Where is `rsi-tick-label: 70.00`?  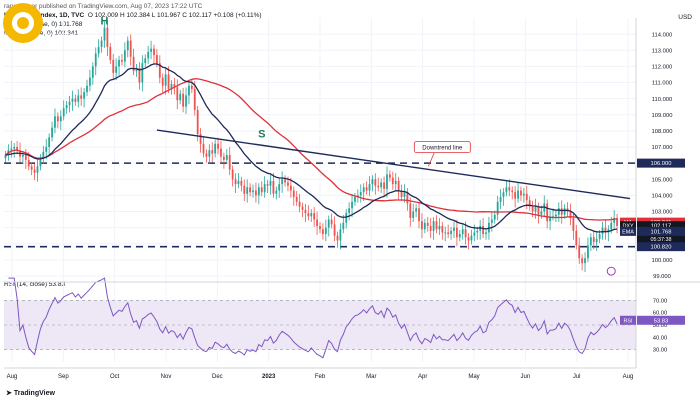 rsi-tick-label: 70.00 is located at coordinates (660, 301).